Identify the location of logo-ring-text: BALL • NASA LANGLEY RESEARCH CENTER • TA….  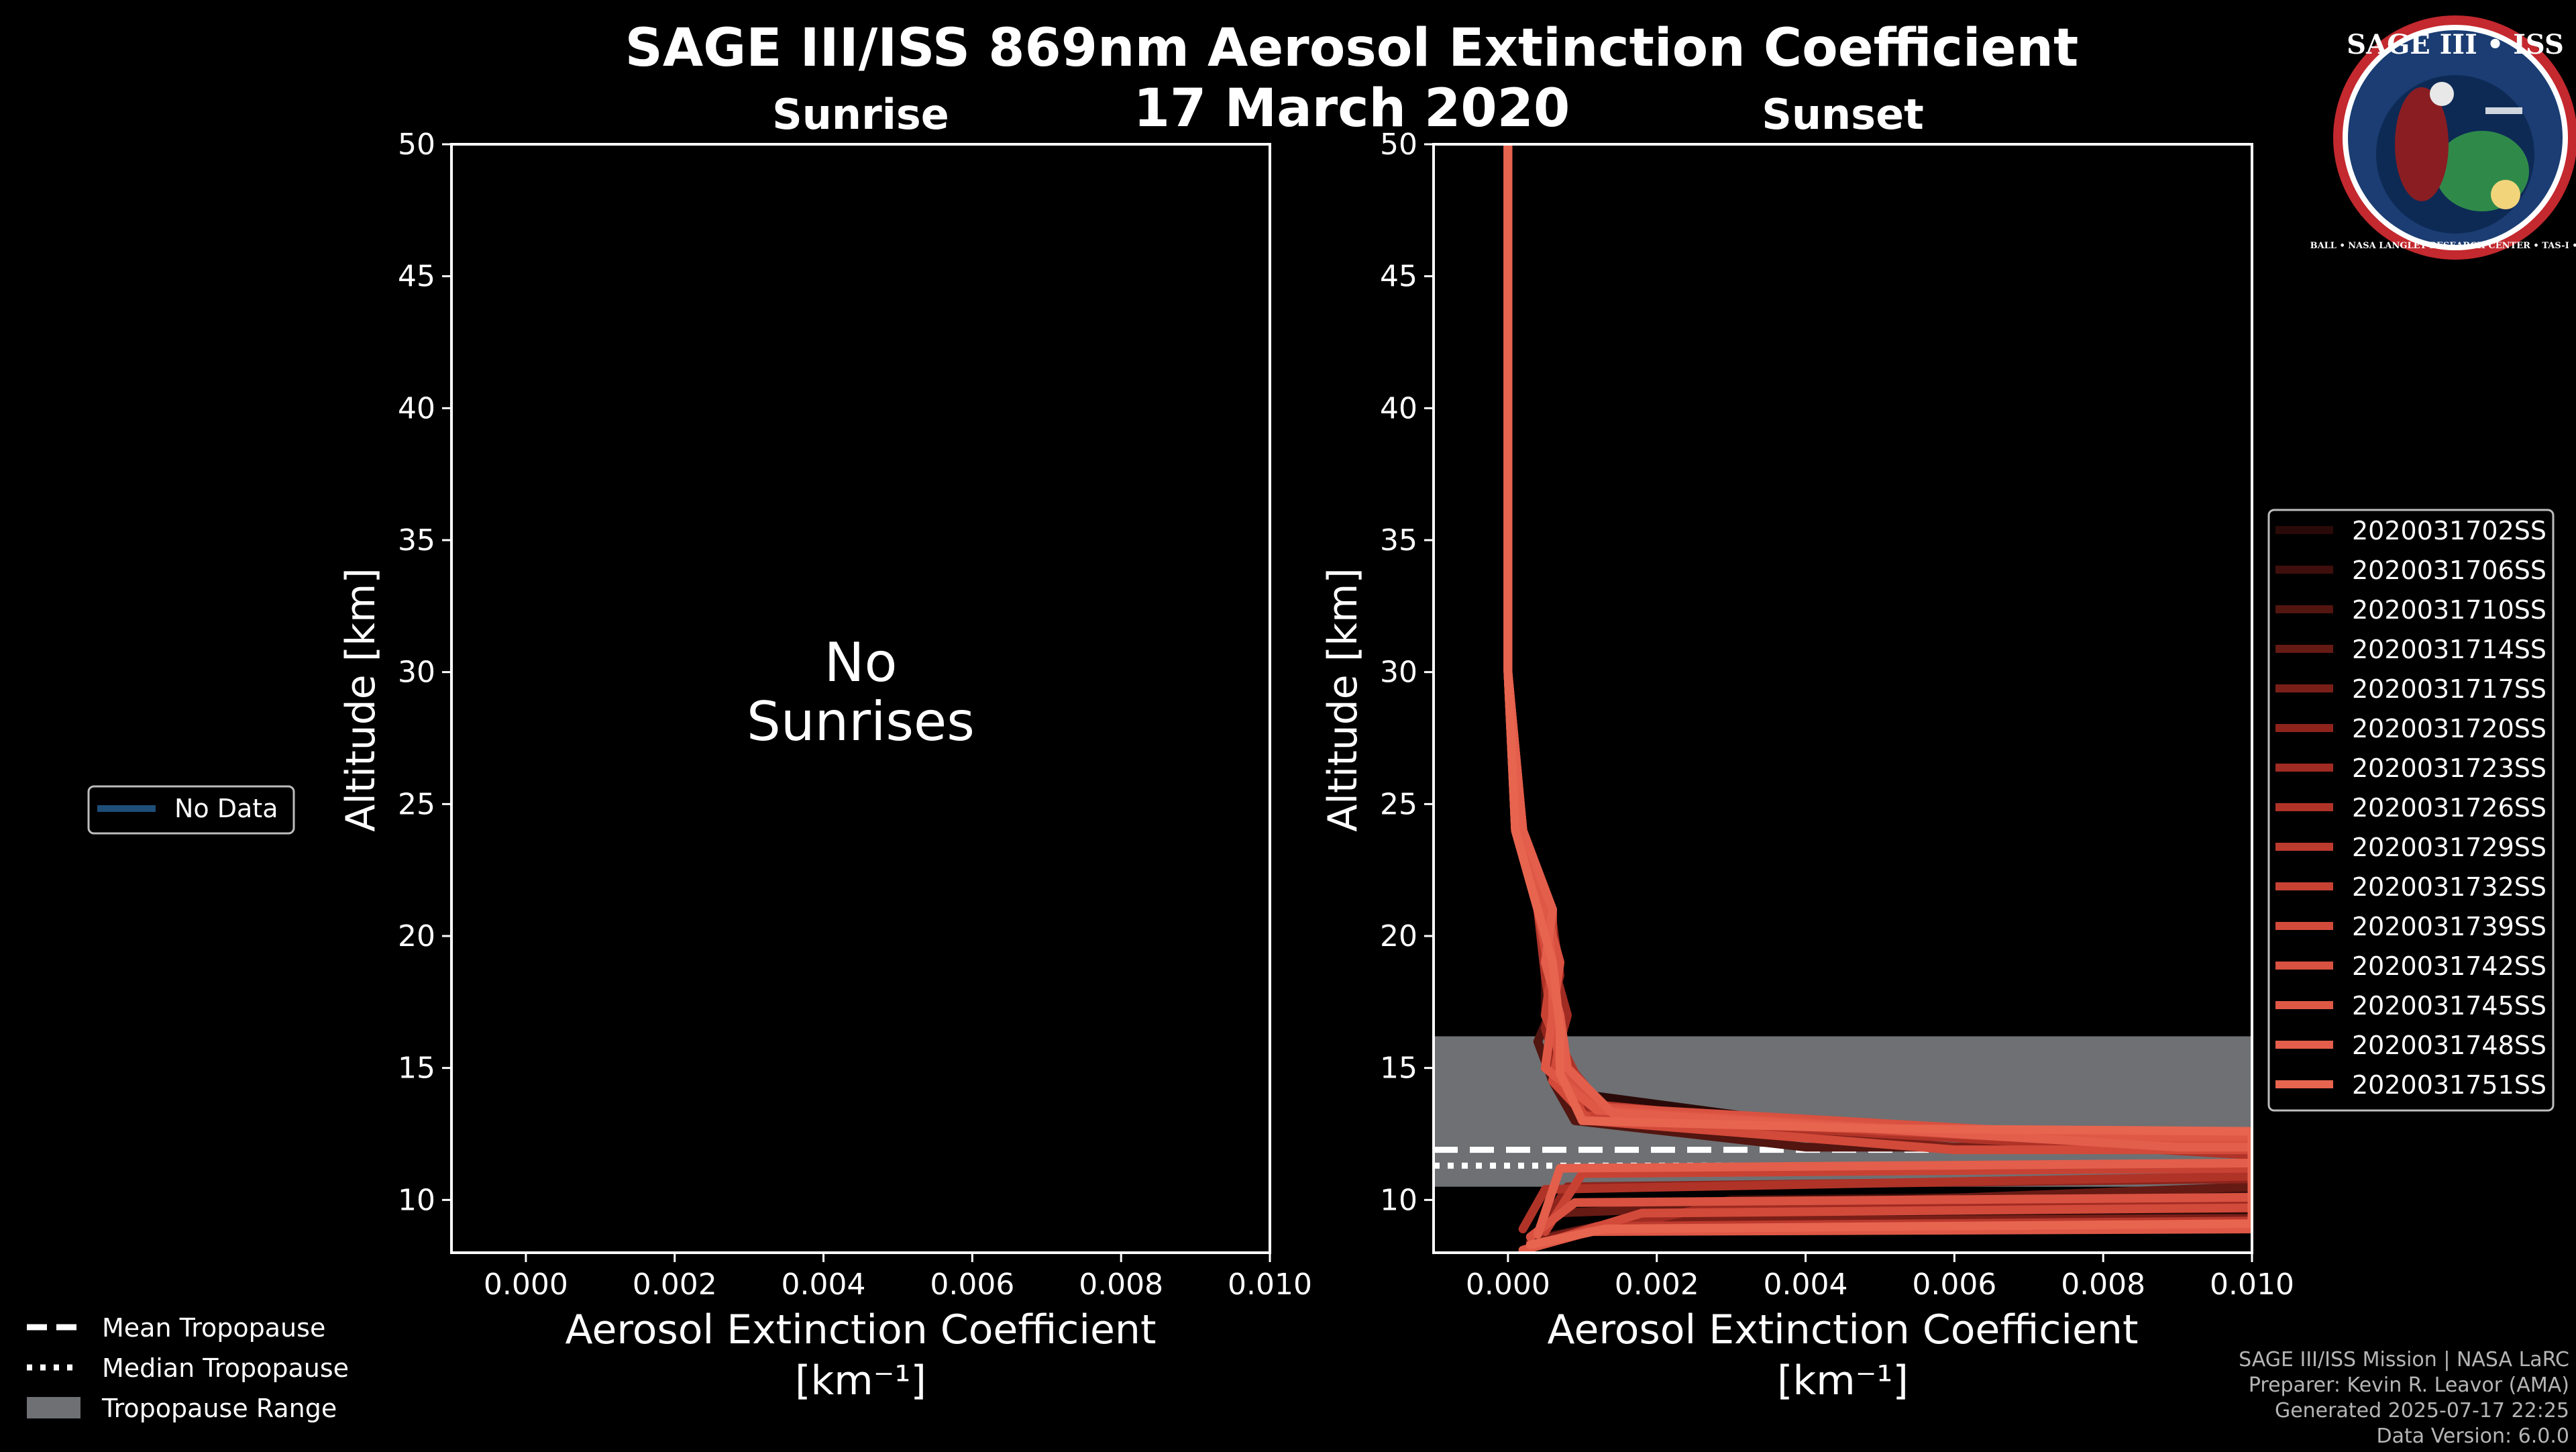
(2443, 246).